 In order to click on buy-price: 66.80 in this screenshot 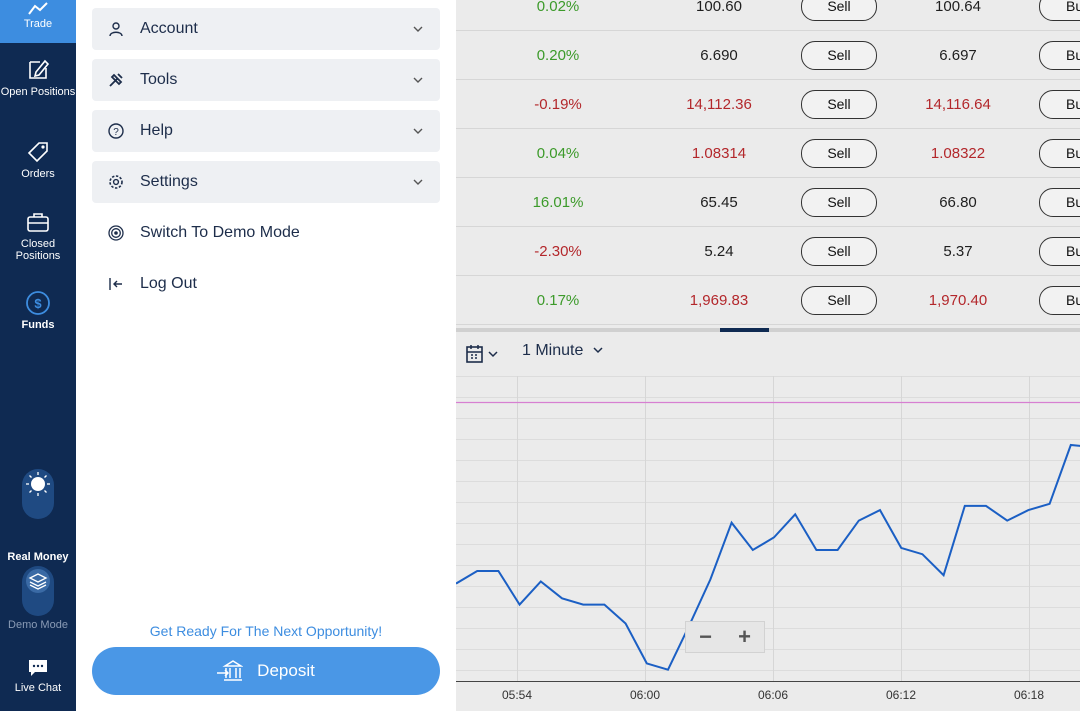, I will do `click(958, 202)`.